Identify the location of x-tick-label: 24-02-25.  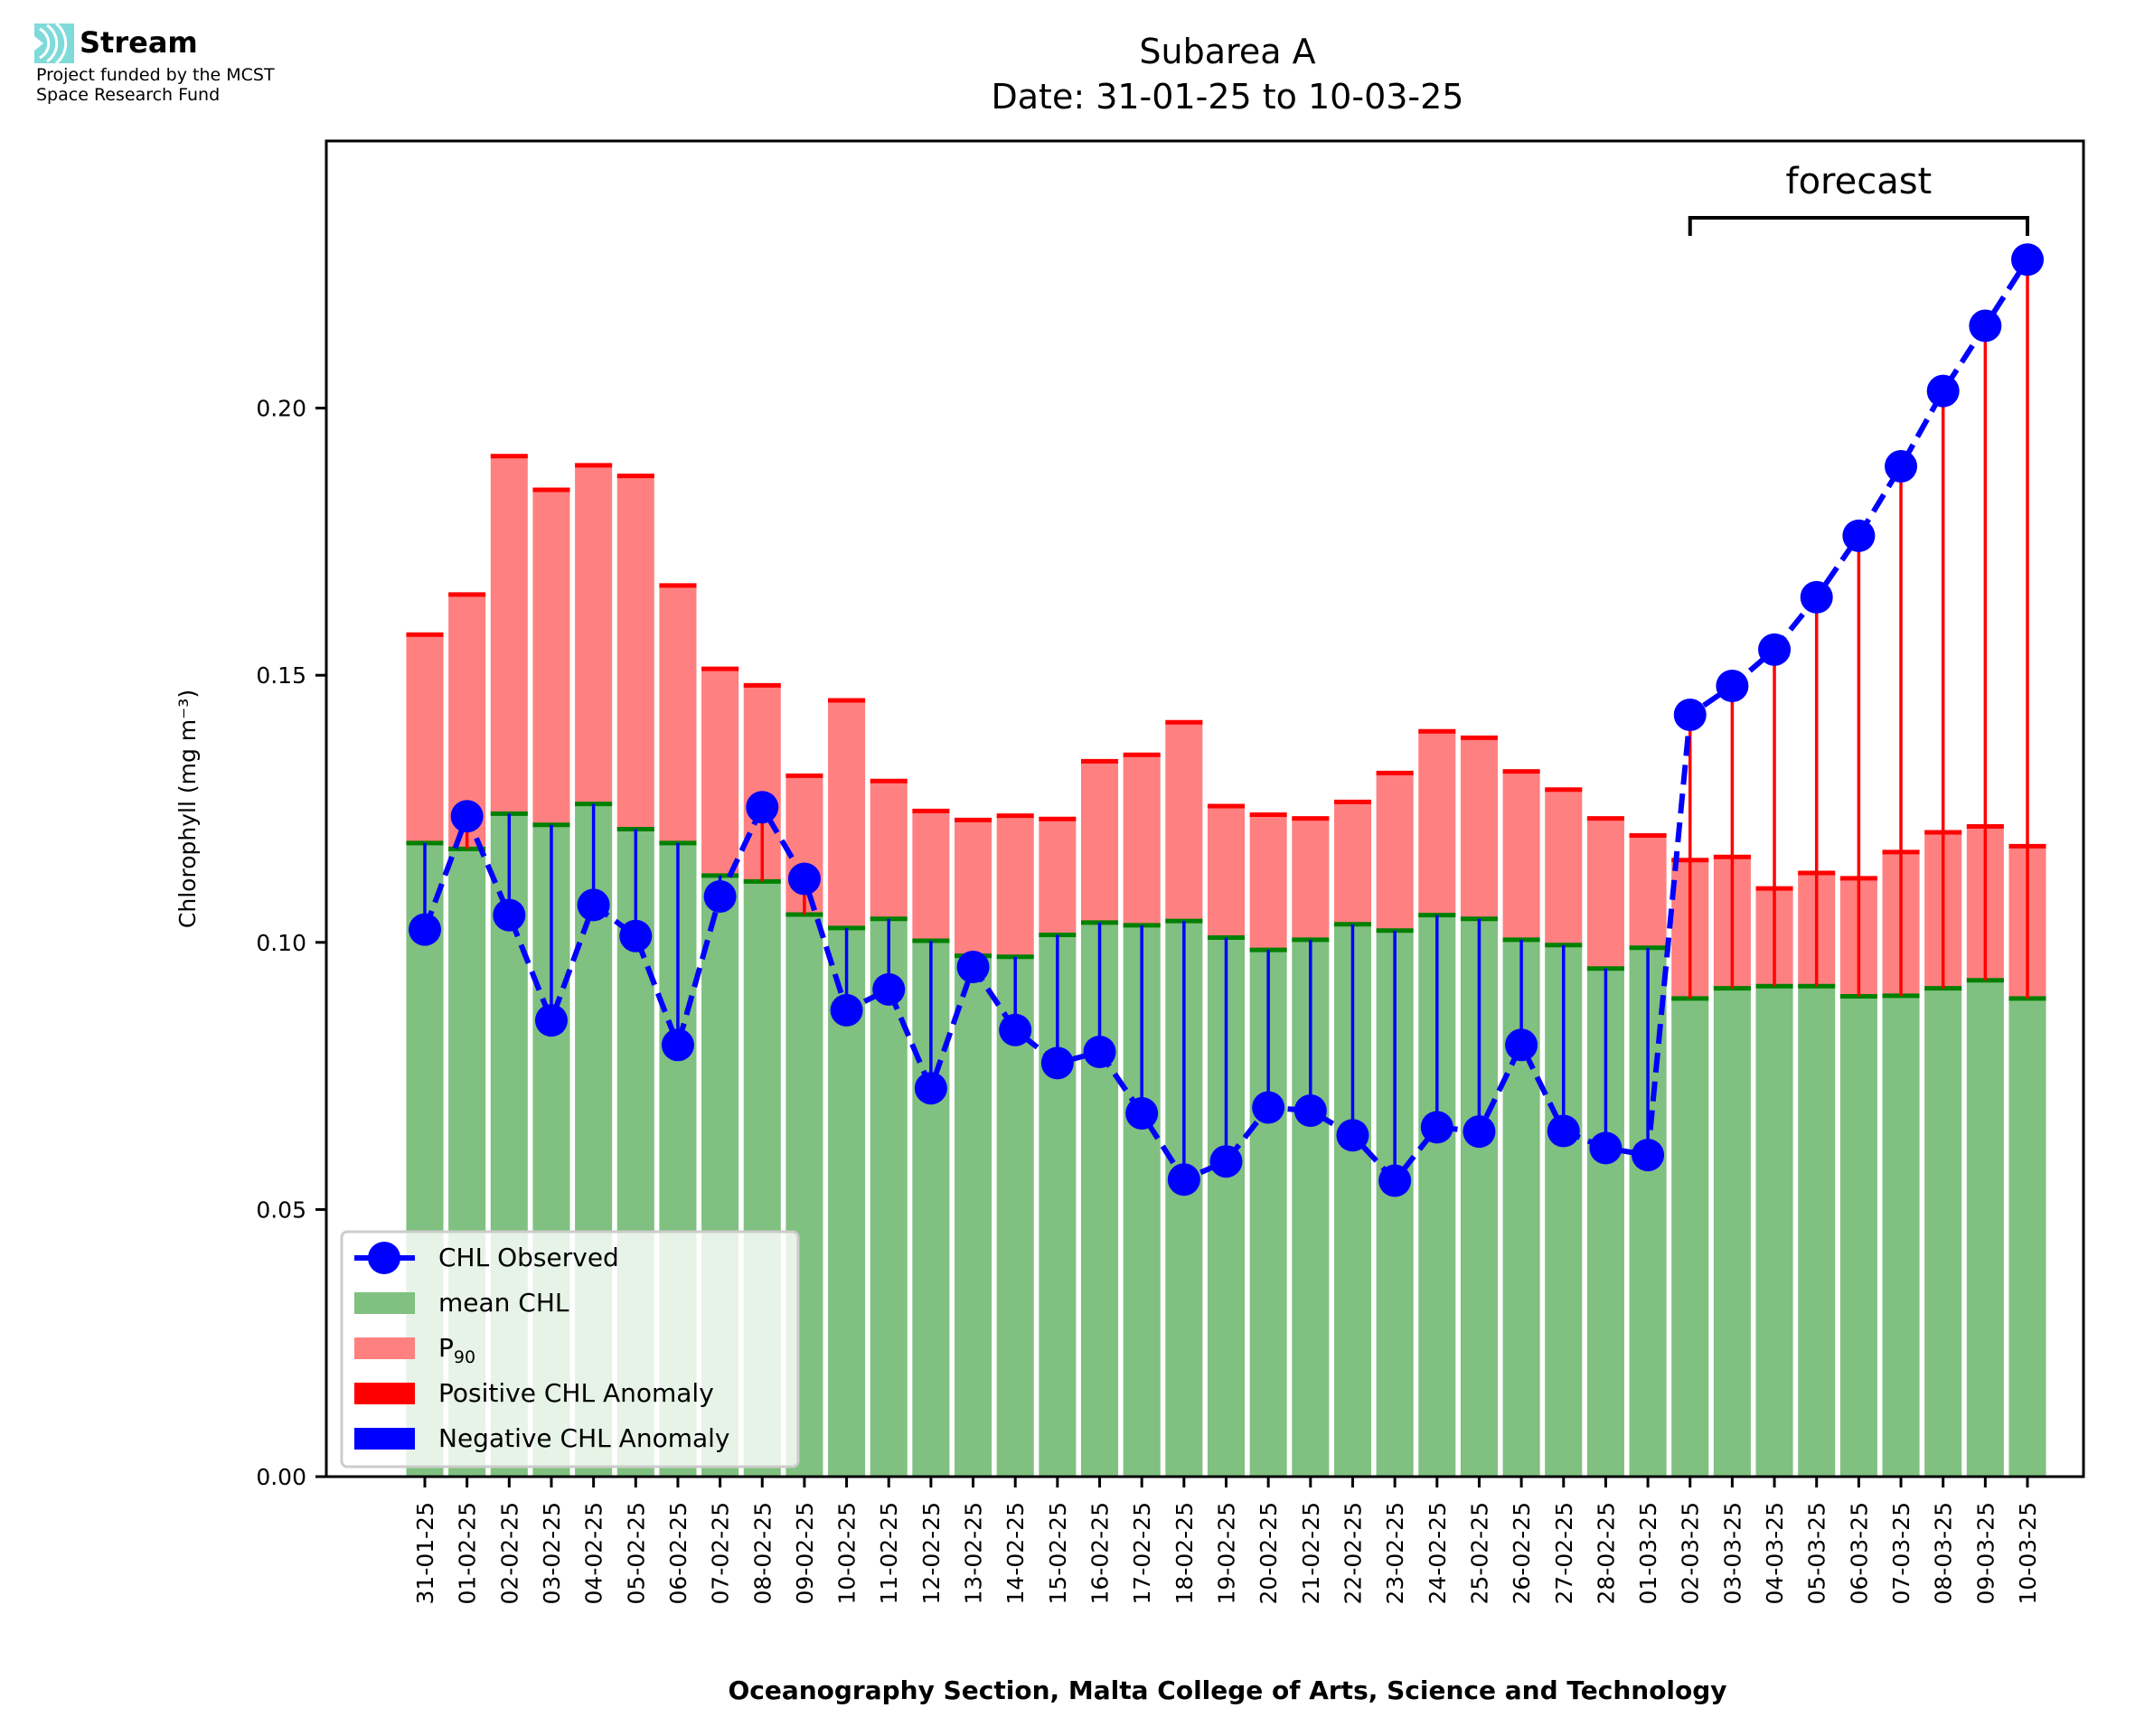
(1438, 1553).